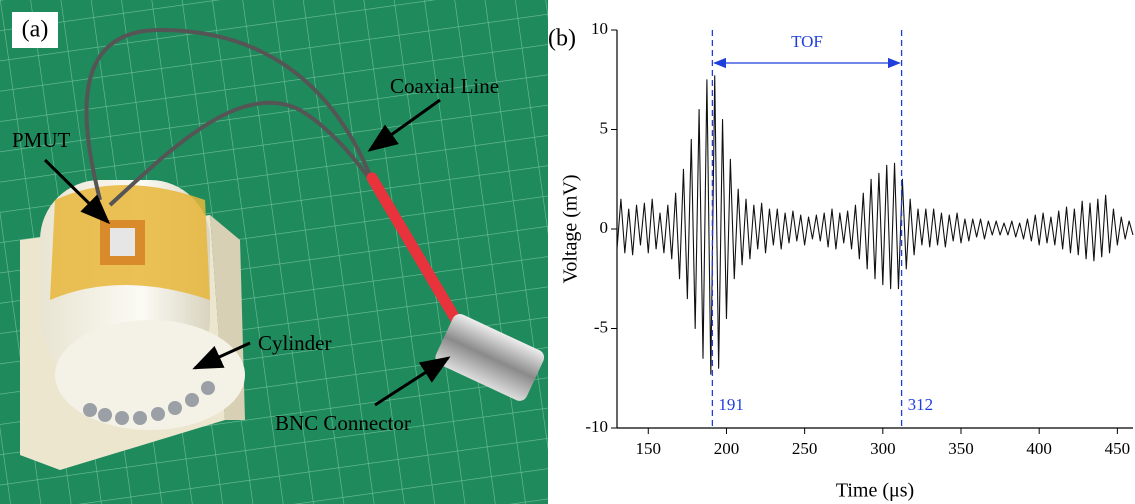  Describe the element at coordinates (601, 326) in the screenshot. I see `y-tick-label: -5` at that location.